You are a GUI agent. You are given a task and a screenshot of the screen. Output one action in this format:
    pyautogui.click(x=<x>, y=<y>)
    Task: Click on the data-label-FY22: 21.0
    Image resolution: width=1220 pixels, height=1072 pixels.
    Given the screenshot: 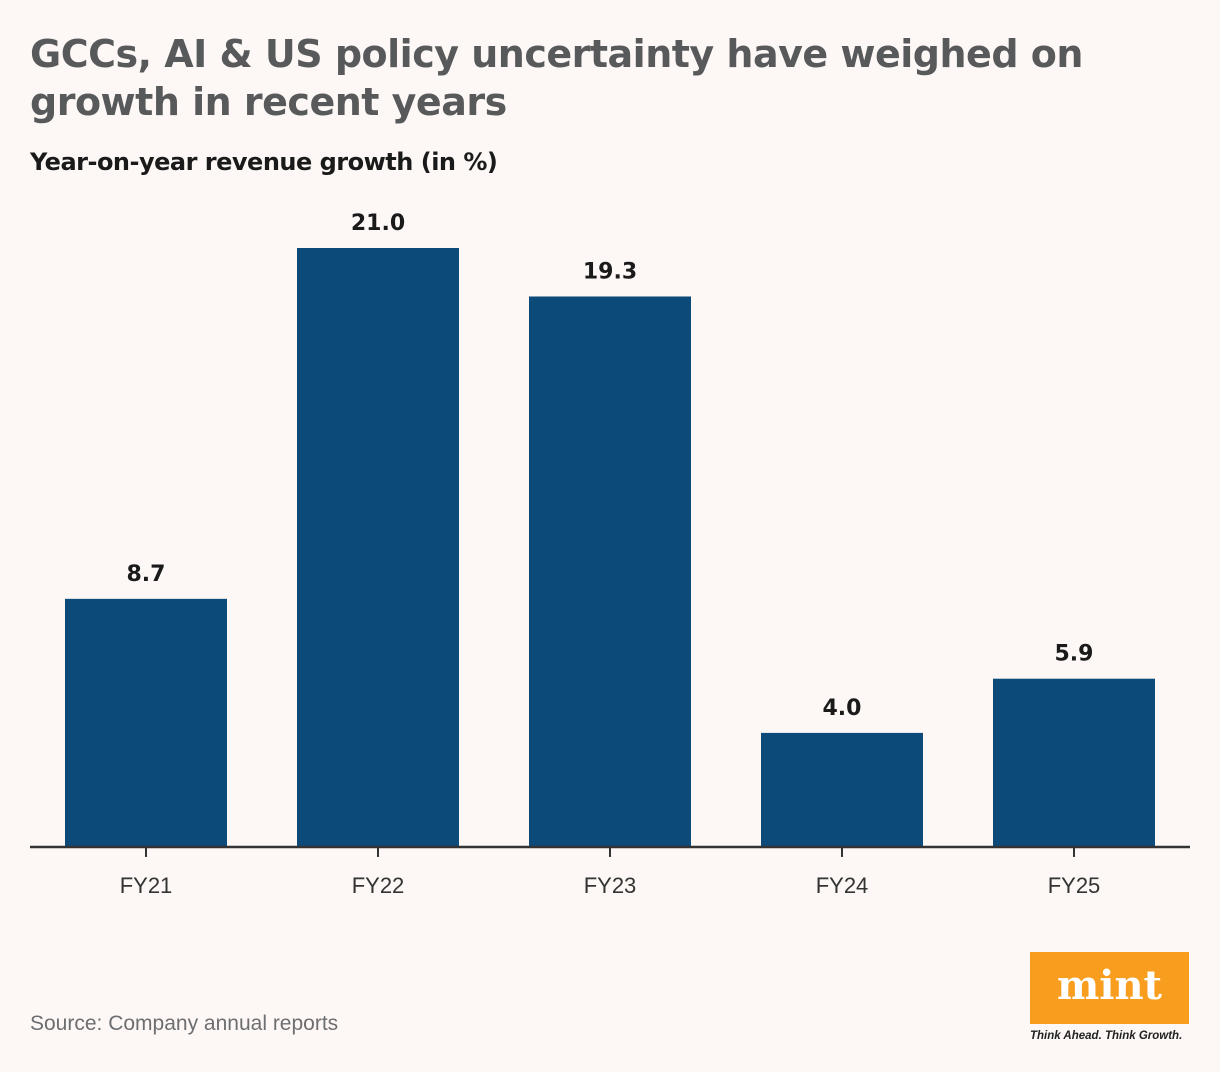 What is the action you would take?
    pyautogui.click(x=378, y=223)
    